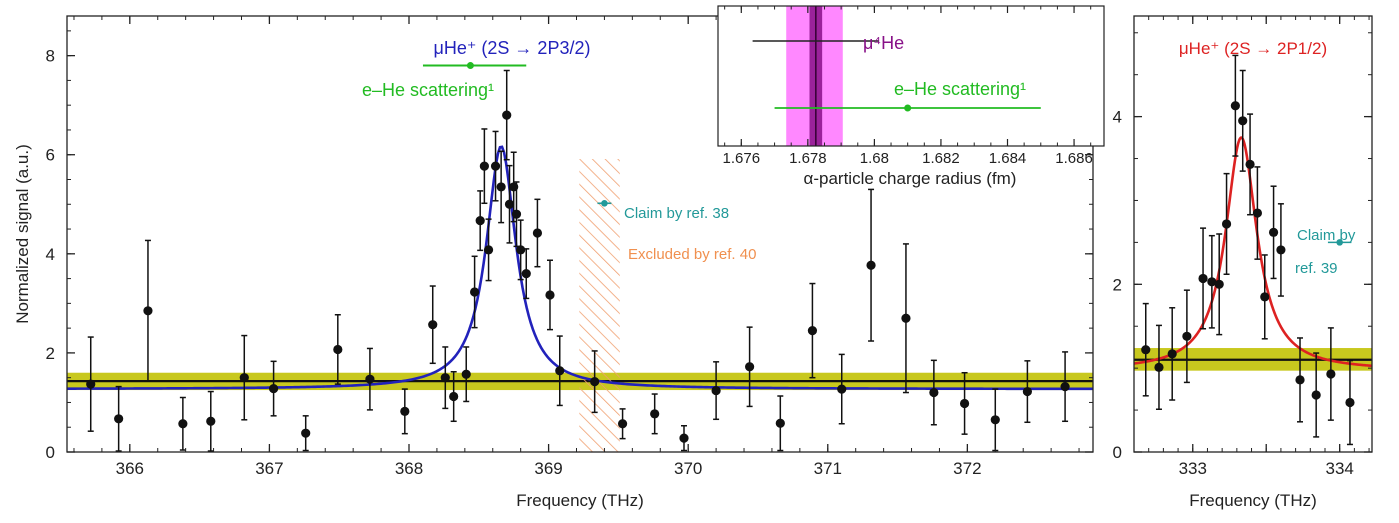 The width and height of the screenshot is (1399, 523). Describe the element at coordinates (1253, 500) in the screenshot. I see `right-x-axis-title: Frequency (THz)` at that location.